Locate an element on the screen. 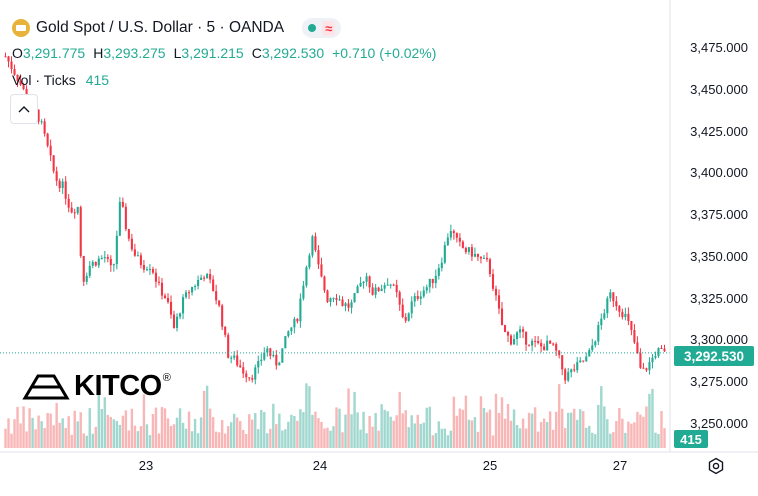  price-tick-label: 3,250.000 is located at coordinates (719, 423).